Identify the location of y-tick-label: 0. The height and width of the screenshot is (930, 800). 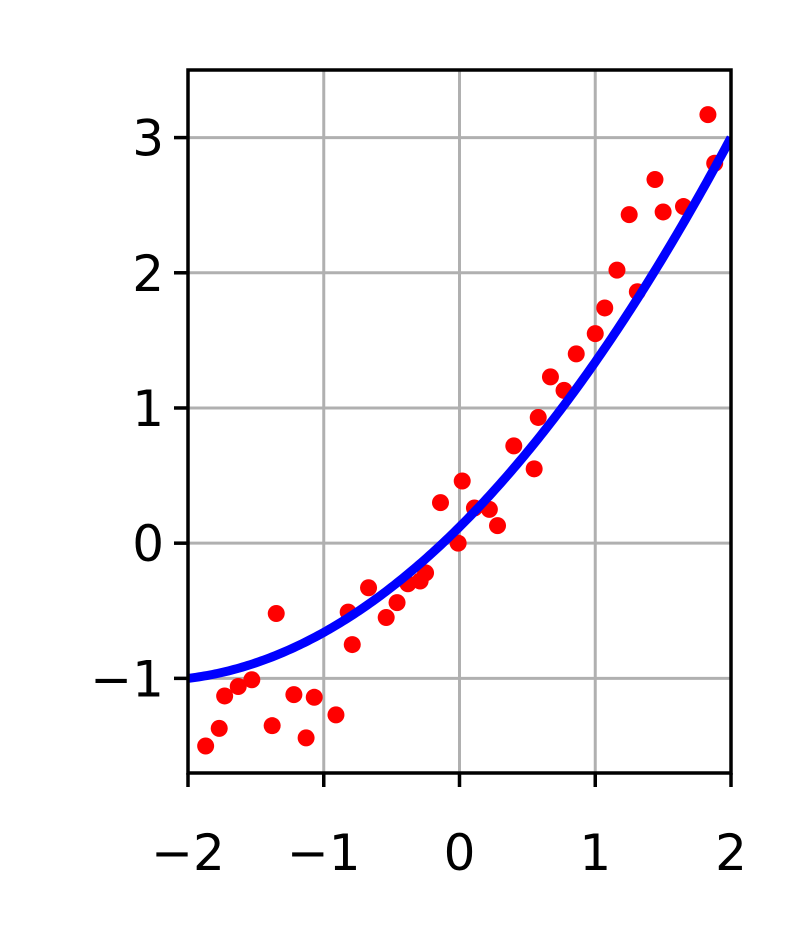
(148, 544).